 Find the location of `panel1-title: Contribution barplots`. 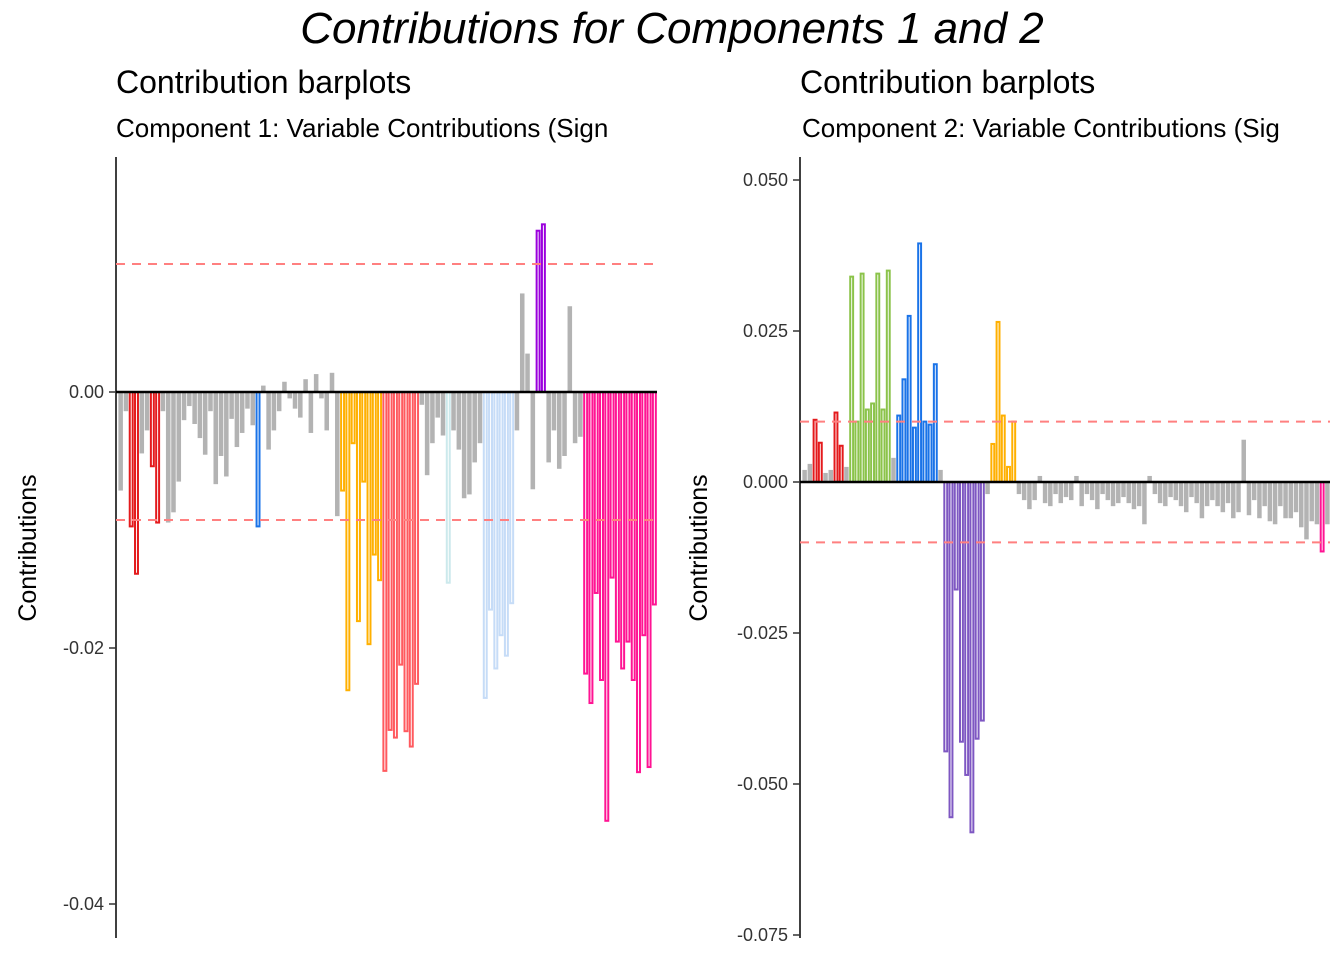

panel1-title: Contribution barplots is located at coordinates (264, 82).